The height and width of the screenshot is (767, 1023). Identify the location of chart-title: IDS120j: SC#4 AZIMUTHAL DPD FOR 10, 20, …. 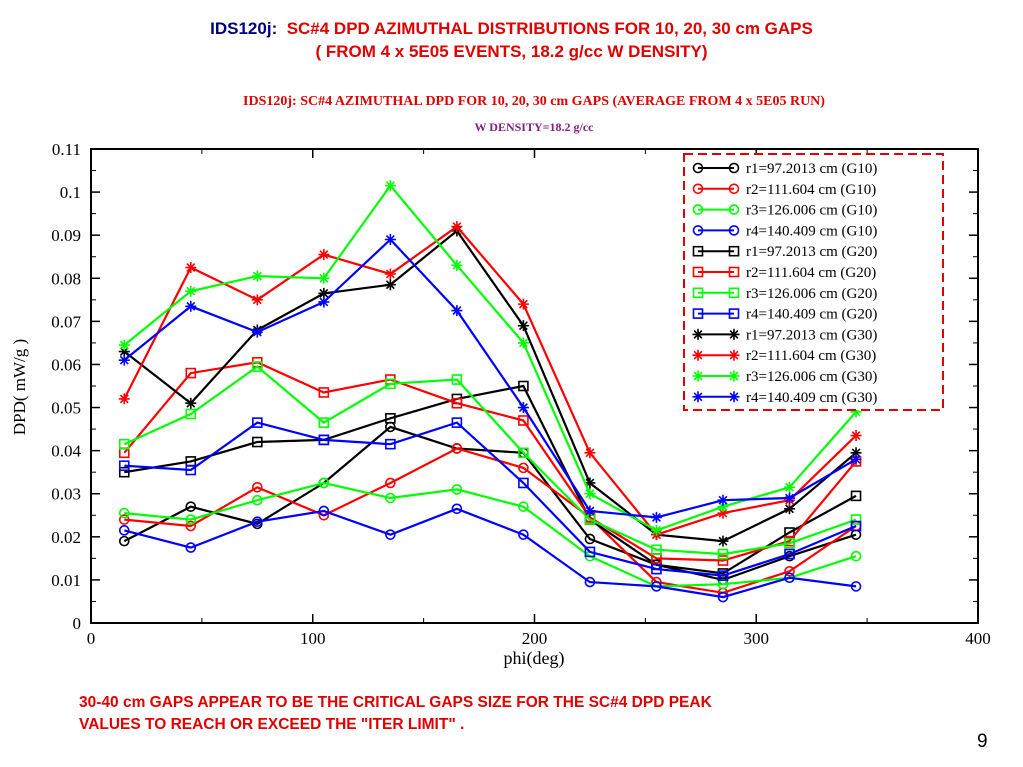
(534, 101).